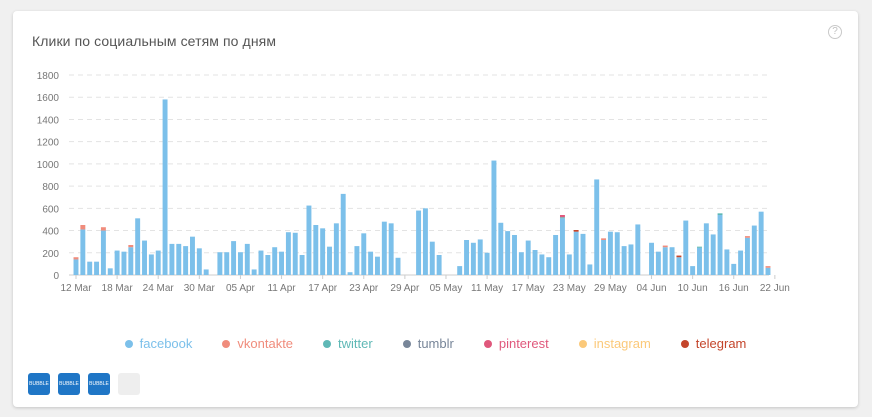 The height and width of the screenshot is (417, 872). I want to click on legend-item-pinterest: pinterest, so click(516, 343).